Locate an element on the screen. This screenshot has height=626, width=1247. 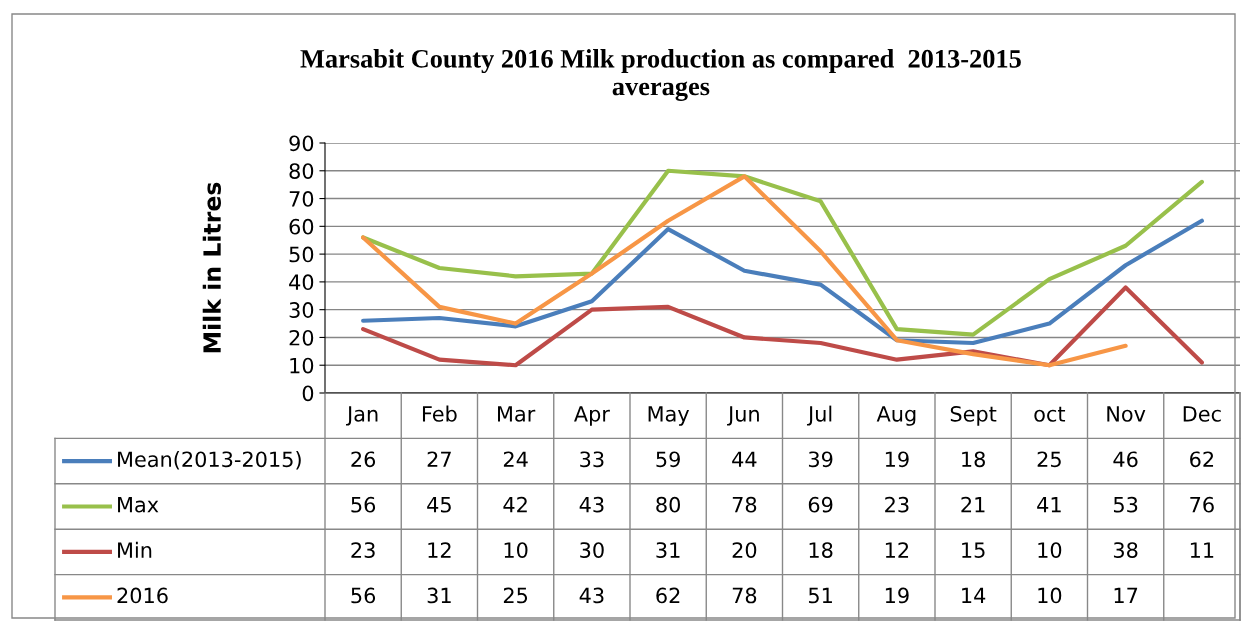
data-label: 20 is located at coordinates (744, 550).